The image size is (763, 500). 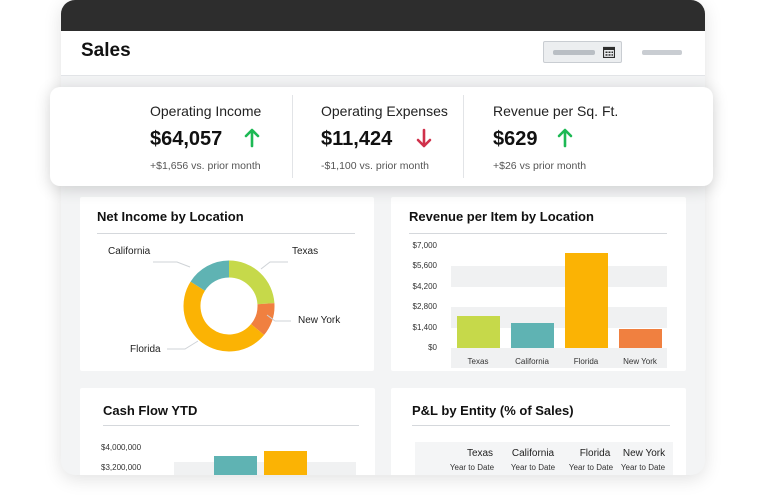 I want to click on card-title: Net Income by Location, so click(x=170, y=216).